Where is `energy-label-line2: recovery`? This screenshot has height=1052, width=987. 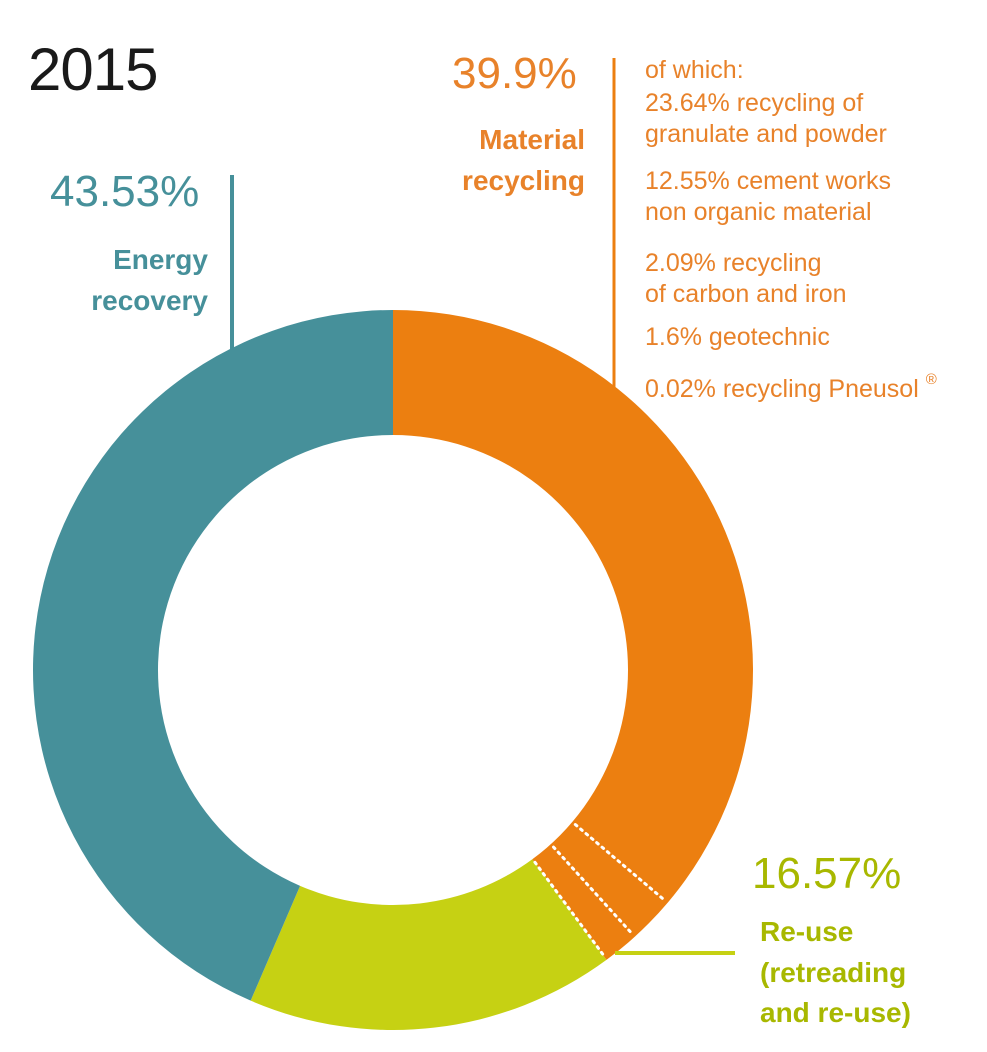
energy-label-line2: recovery is located at coordinates (149, 300).